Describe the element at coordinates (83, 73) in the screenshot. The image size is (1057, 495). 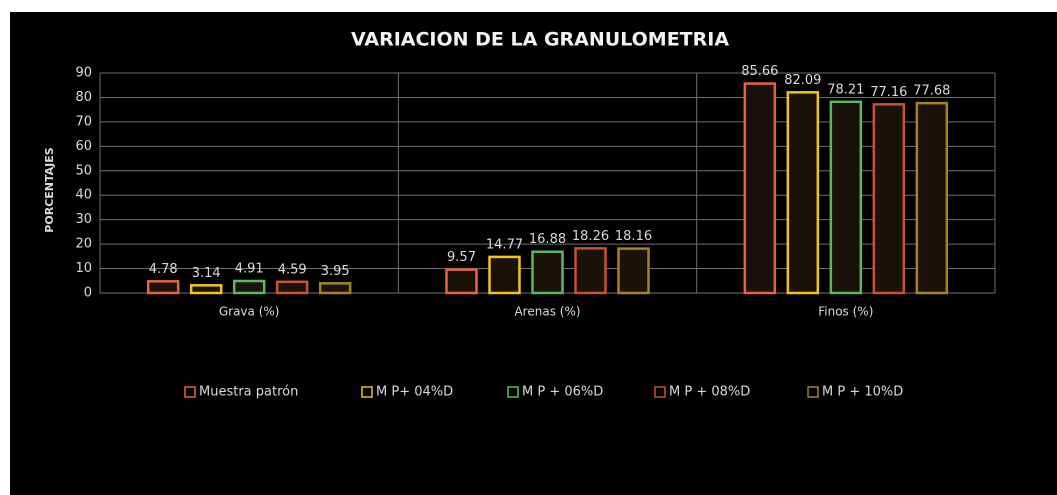
I see `y-tick-label: 90` at that location.